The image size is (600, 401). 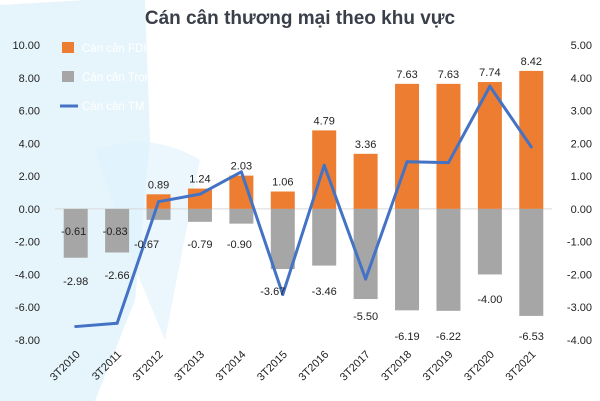 I want to click on data-label-fdi: 8.42, so click(x=531, y=62).